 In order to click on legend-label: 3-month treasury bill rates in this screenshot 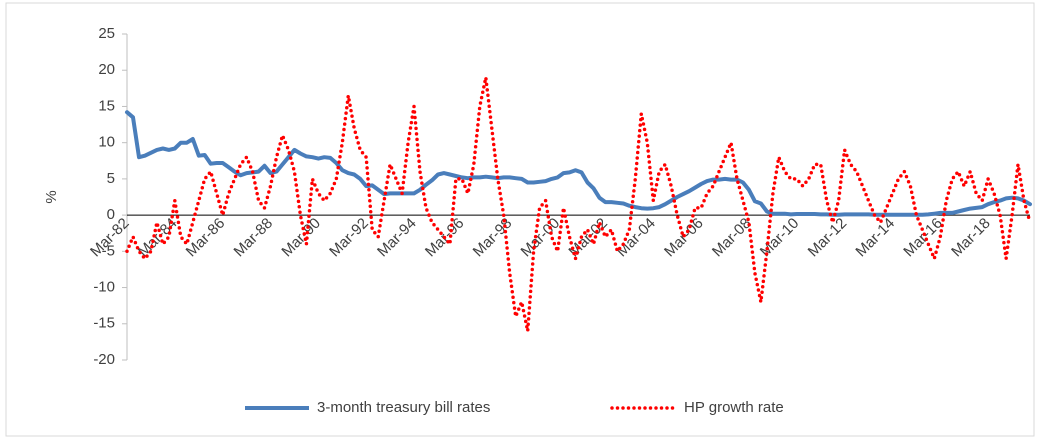, I will do `click(403, 407)`.